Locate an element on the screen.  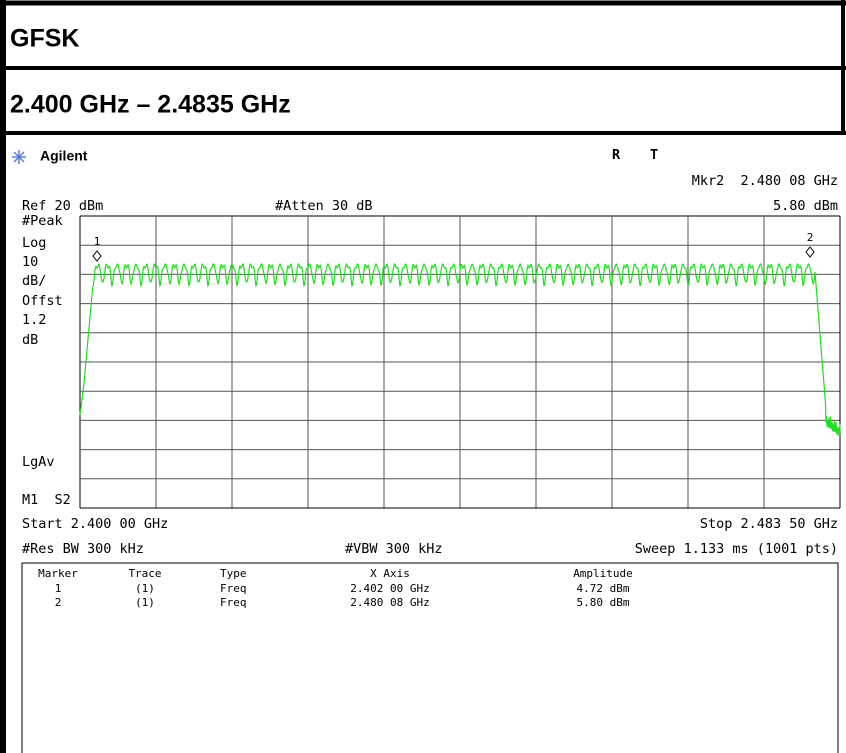
marker-label: 2 is located at coordinates (810, 237).